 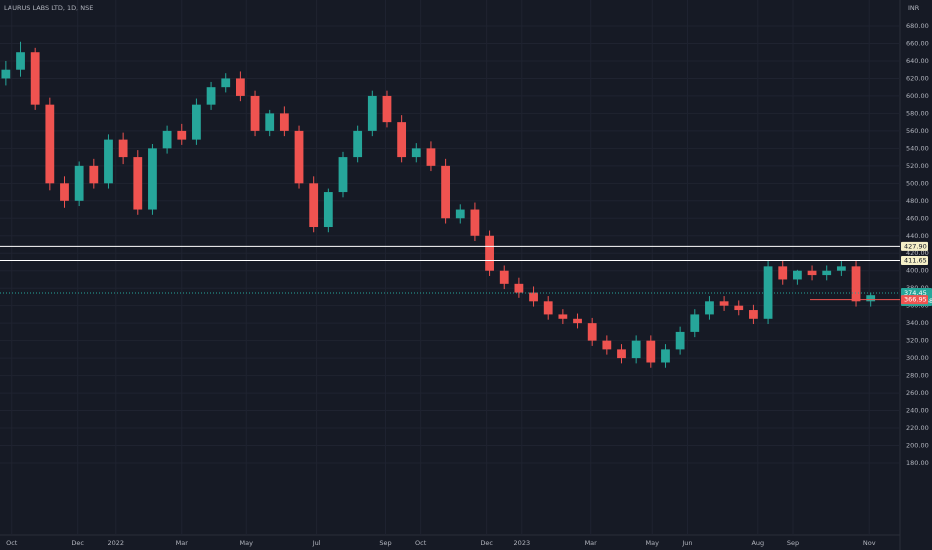 What do you see at coordinates (917, 236) in the screenshot?
I see `y-tick-label: 440.00` at bounding box center [917, 236].